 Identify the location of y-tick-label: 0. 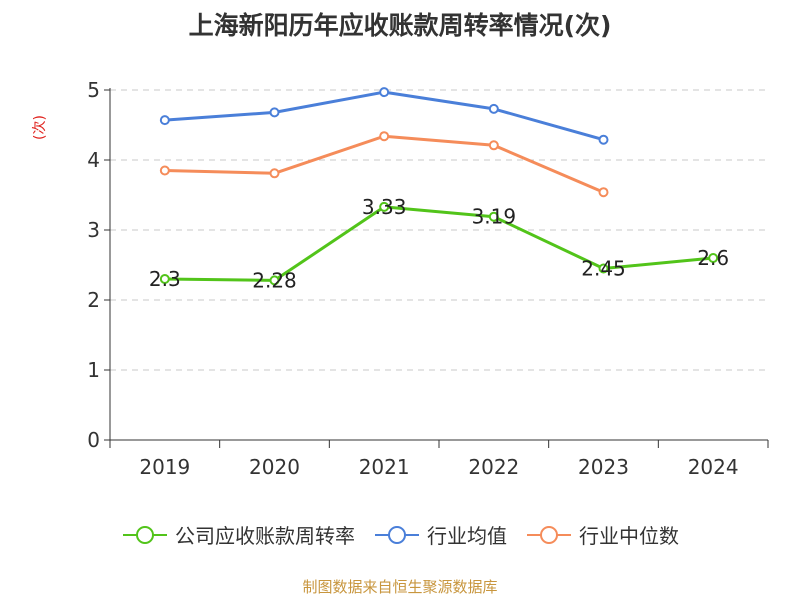
(93, 440).